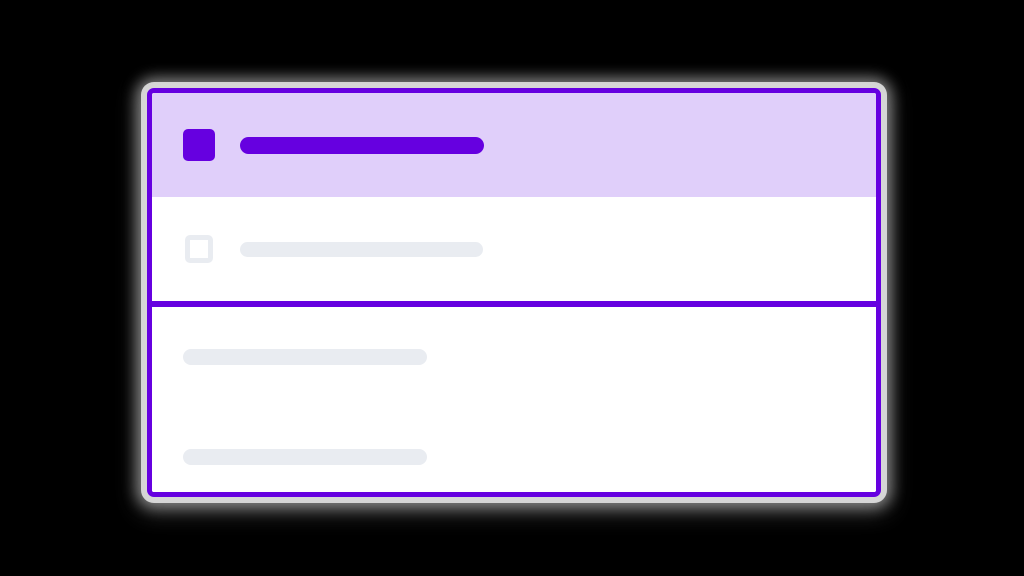 This screenshot has width=1024, height=576. I want to click on square-app-icon, so click(199, 145).